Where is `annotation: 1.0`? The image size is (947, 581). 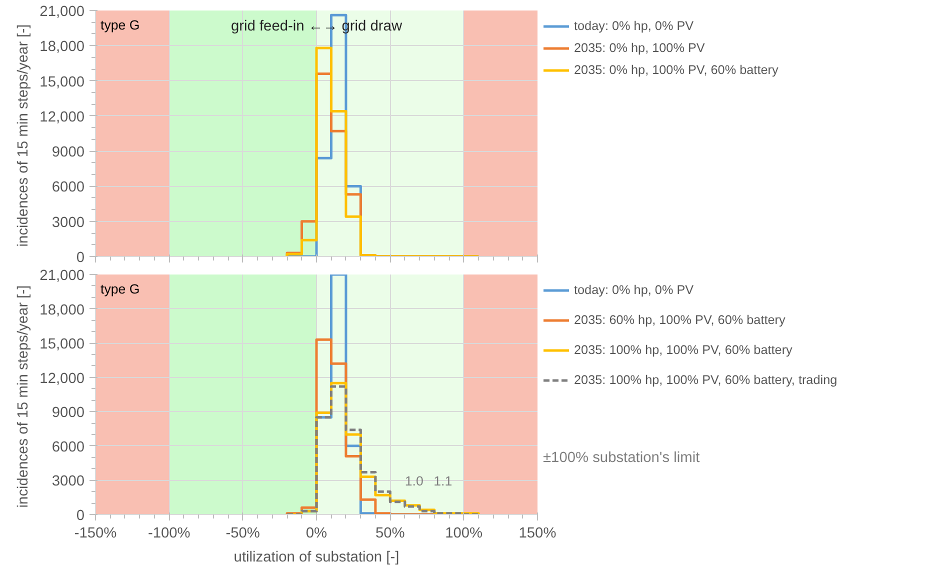 annotation: 1.0 is located at coordinates (414, 481).